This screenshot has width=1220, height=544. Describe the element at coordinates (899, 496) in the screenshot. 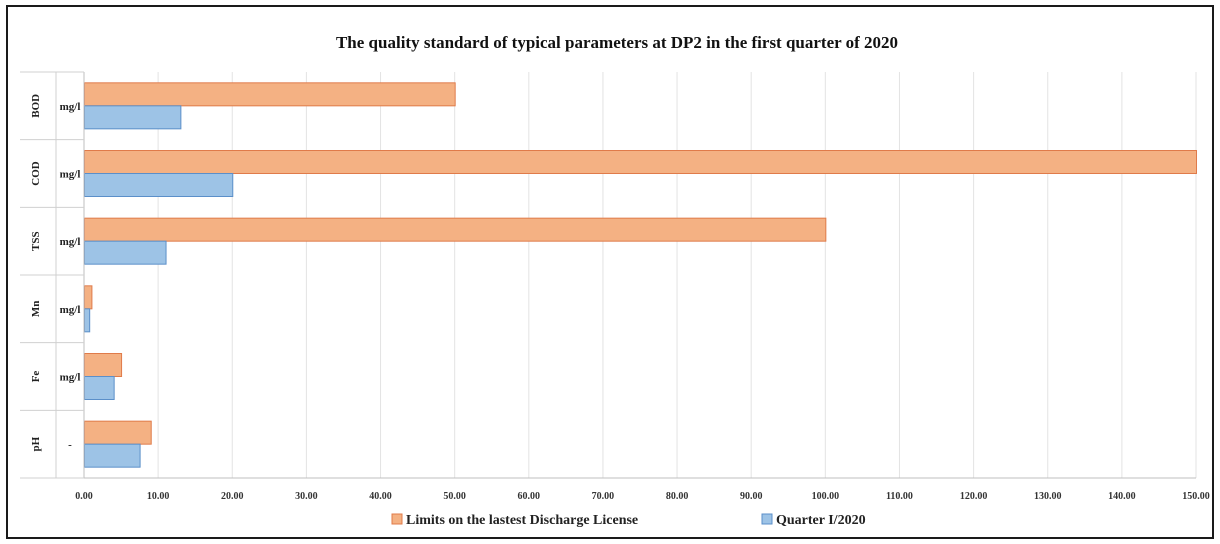

I see `x-tick-label: 110.00` at that location.